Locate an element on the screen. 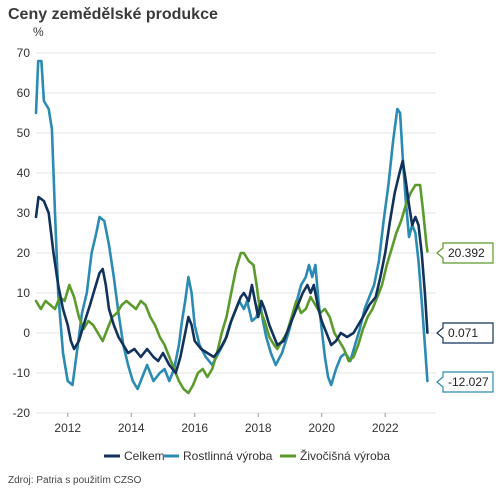 The image size is (500, 500). legend: Celkem Rostlinná výroba Živočišná výroba is located at coordinates (247, 455).